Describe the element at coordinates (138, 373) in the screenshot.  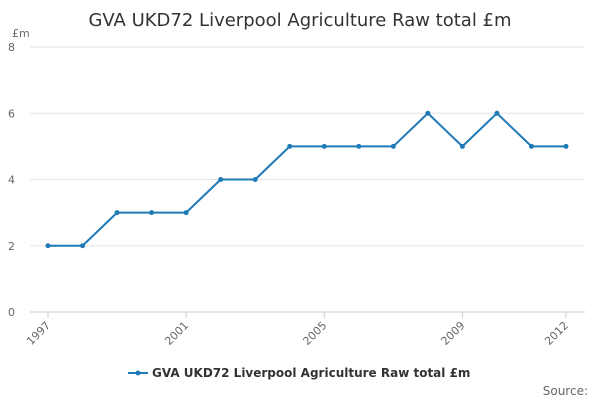
I see `legend-point-marker` at that location.